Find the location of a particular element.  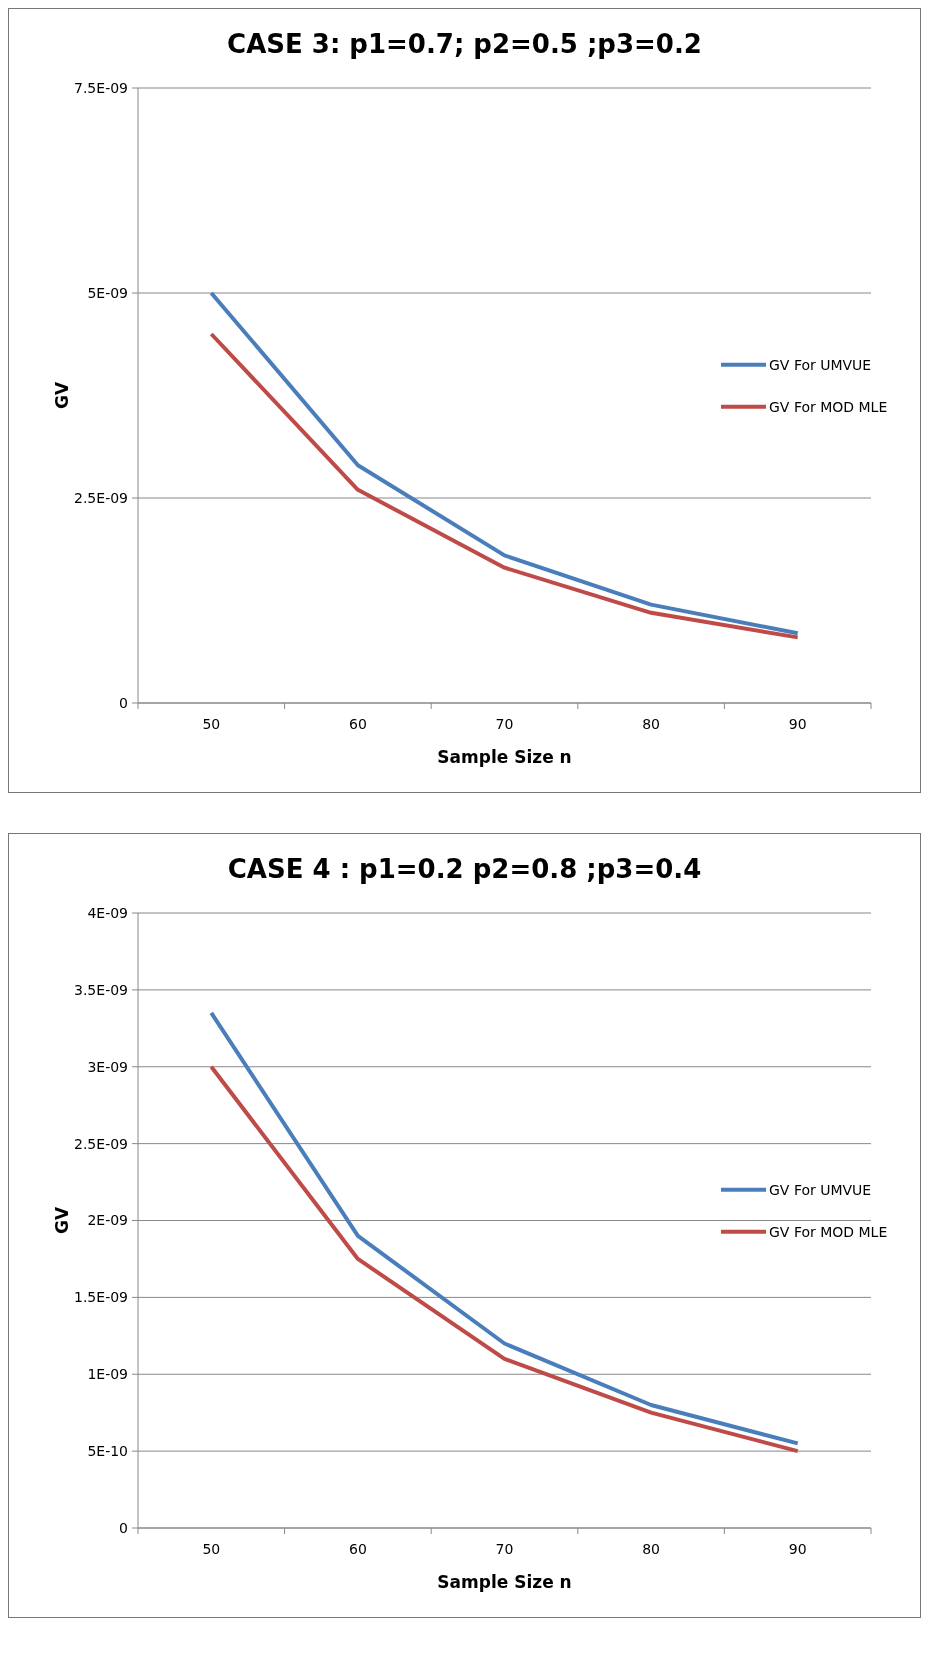

y-tick-label: 2E-09 is located at coordinates (107, 1220).